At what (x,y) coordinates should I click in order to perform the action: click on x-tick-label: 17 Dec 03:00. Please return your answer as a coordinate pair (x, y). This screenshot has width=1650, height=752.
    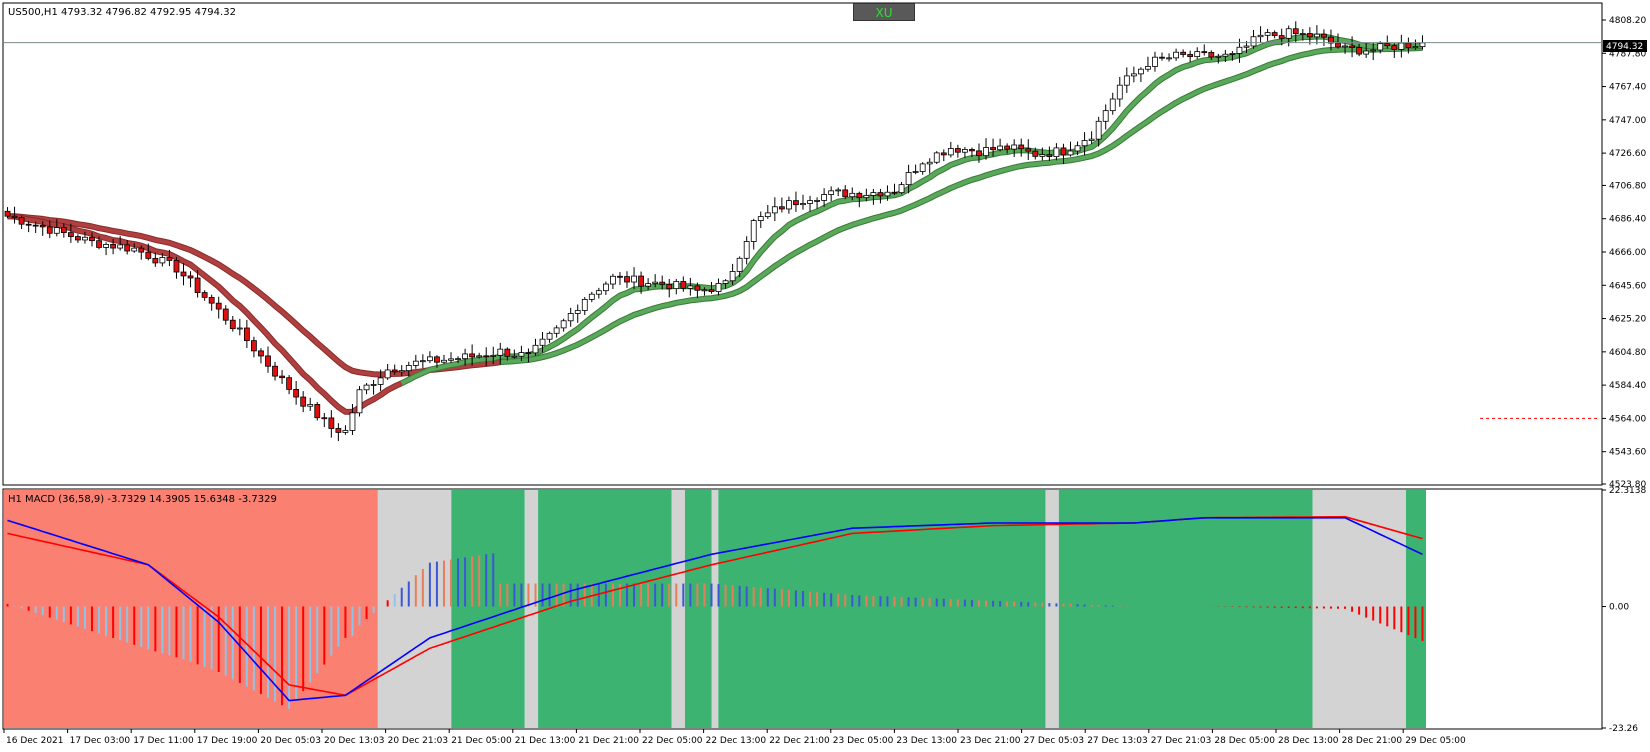
    Looking at the image, I should click on (100, 741).